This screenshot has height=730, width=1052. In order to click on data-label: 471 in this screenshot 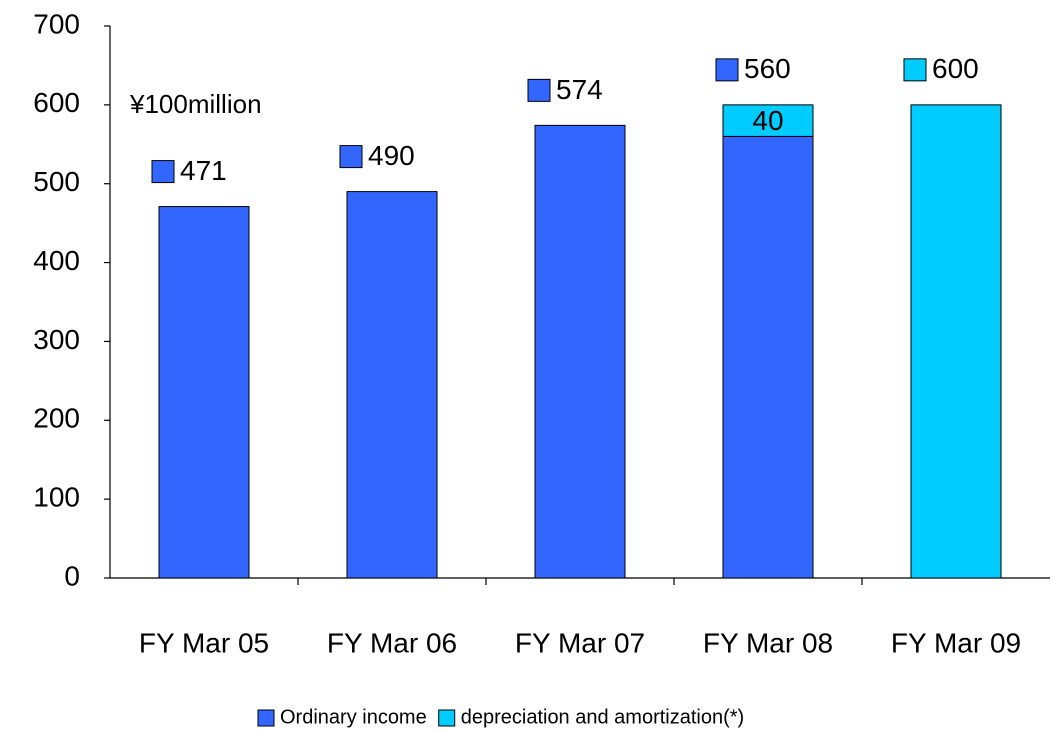, I will do `click(203, 170)`.